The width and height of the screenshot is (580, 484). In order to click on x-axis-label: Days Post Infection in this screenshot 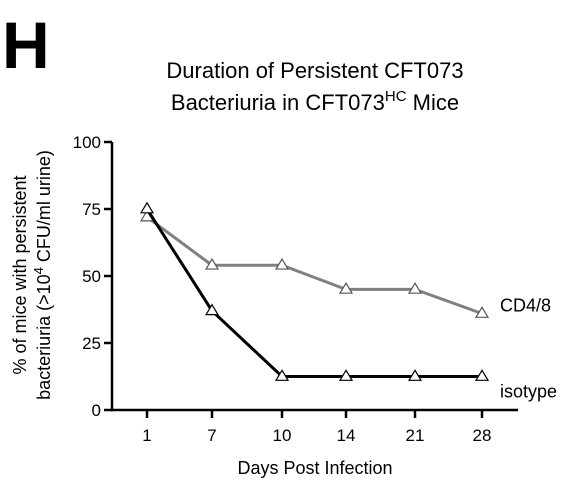, I will do `click(314, 468)`.